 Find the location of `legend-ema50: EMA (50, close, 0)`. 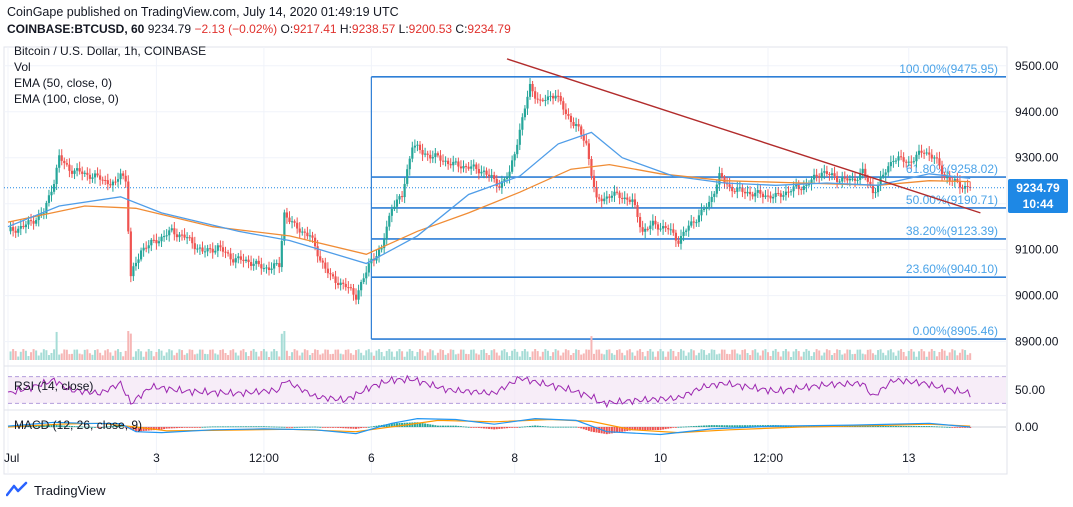

legend-ema50: EMA (50, close, 0) is located at coordinates (63, 83).